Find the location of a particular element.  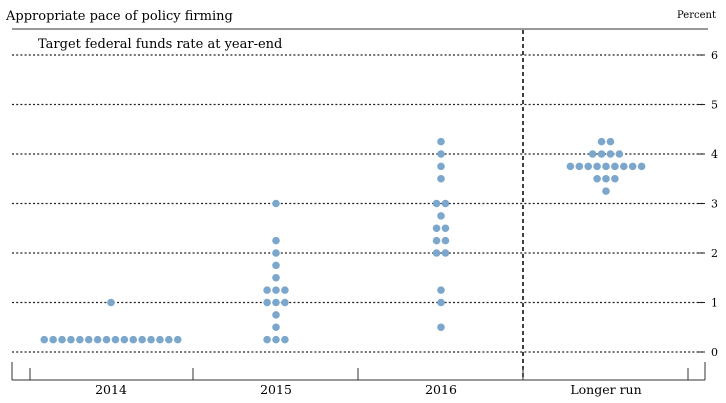

y-tick-label: 6 is located at coordinates (714, 55).